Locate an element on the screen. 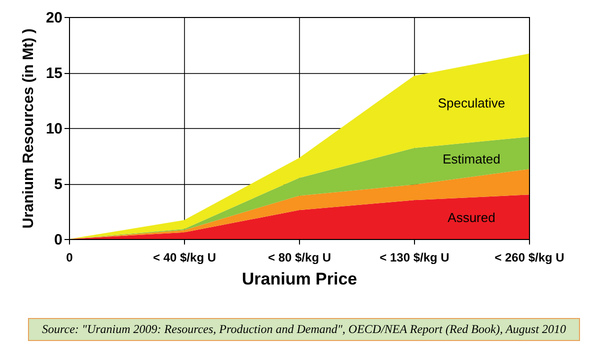 The height and width of the screenshot is (350, 600). x-tick-label: 0 is located at coordinates (70, 257).